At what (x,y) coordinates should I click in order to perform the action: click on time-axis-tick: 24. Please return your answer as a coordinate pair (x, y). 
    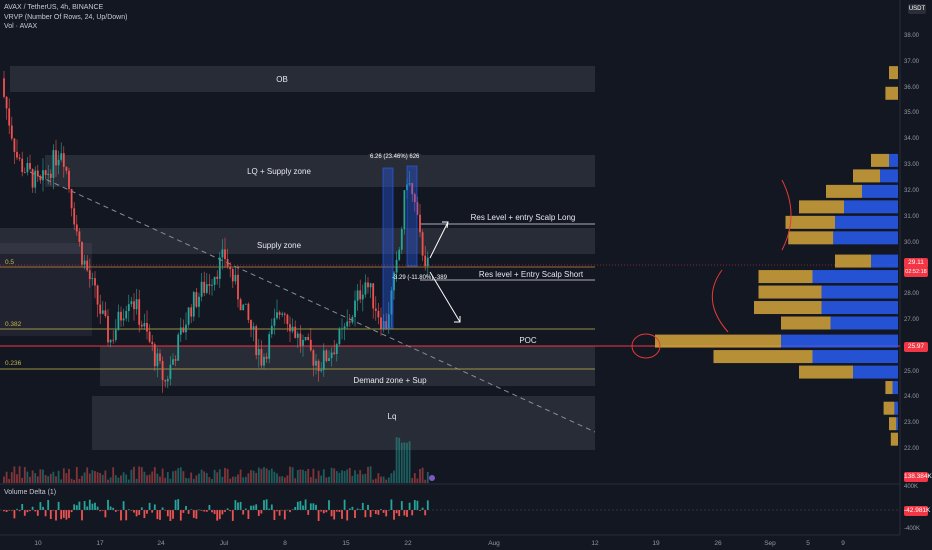
    Looking at the image, I should click on (161, 543).